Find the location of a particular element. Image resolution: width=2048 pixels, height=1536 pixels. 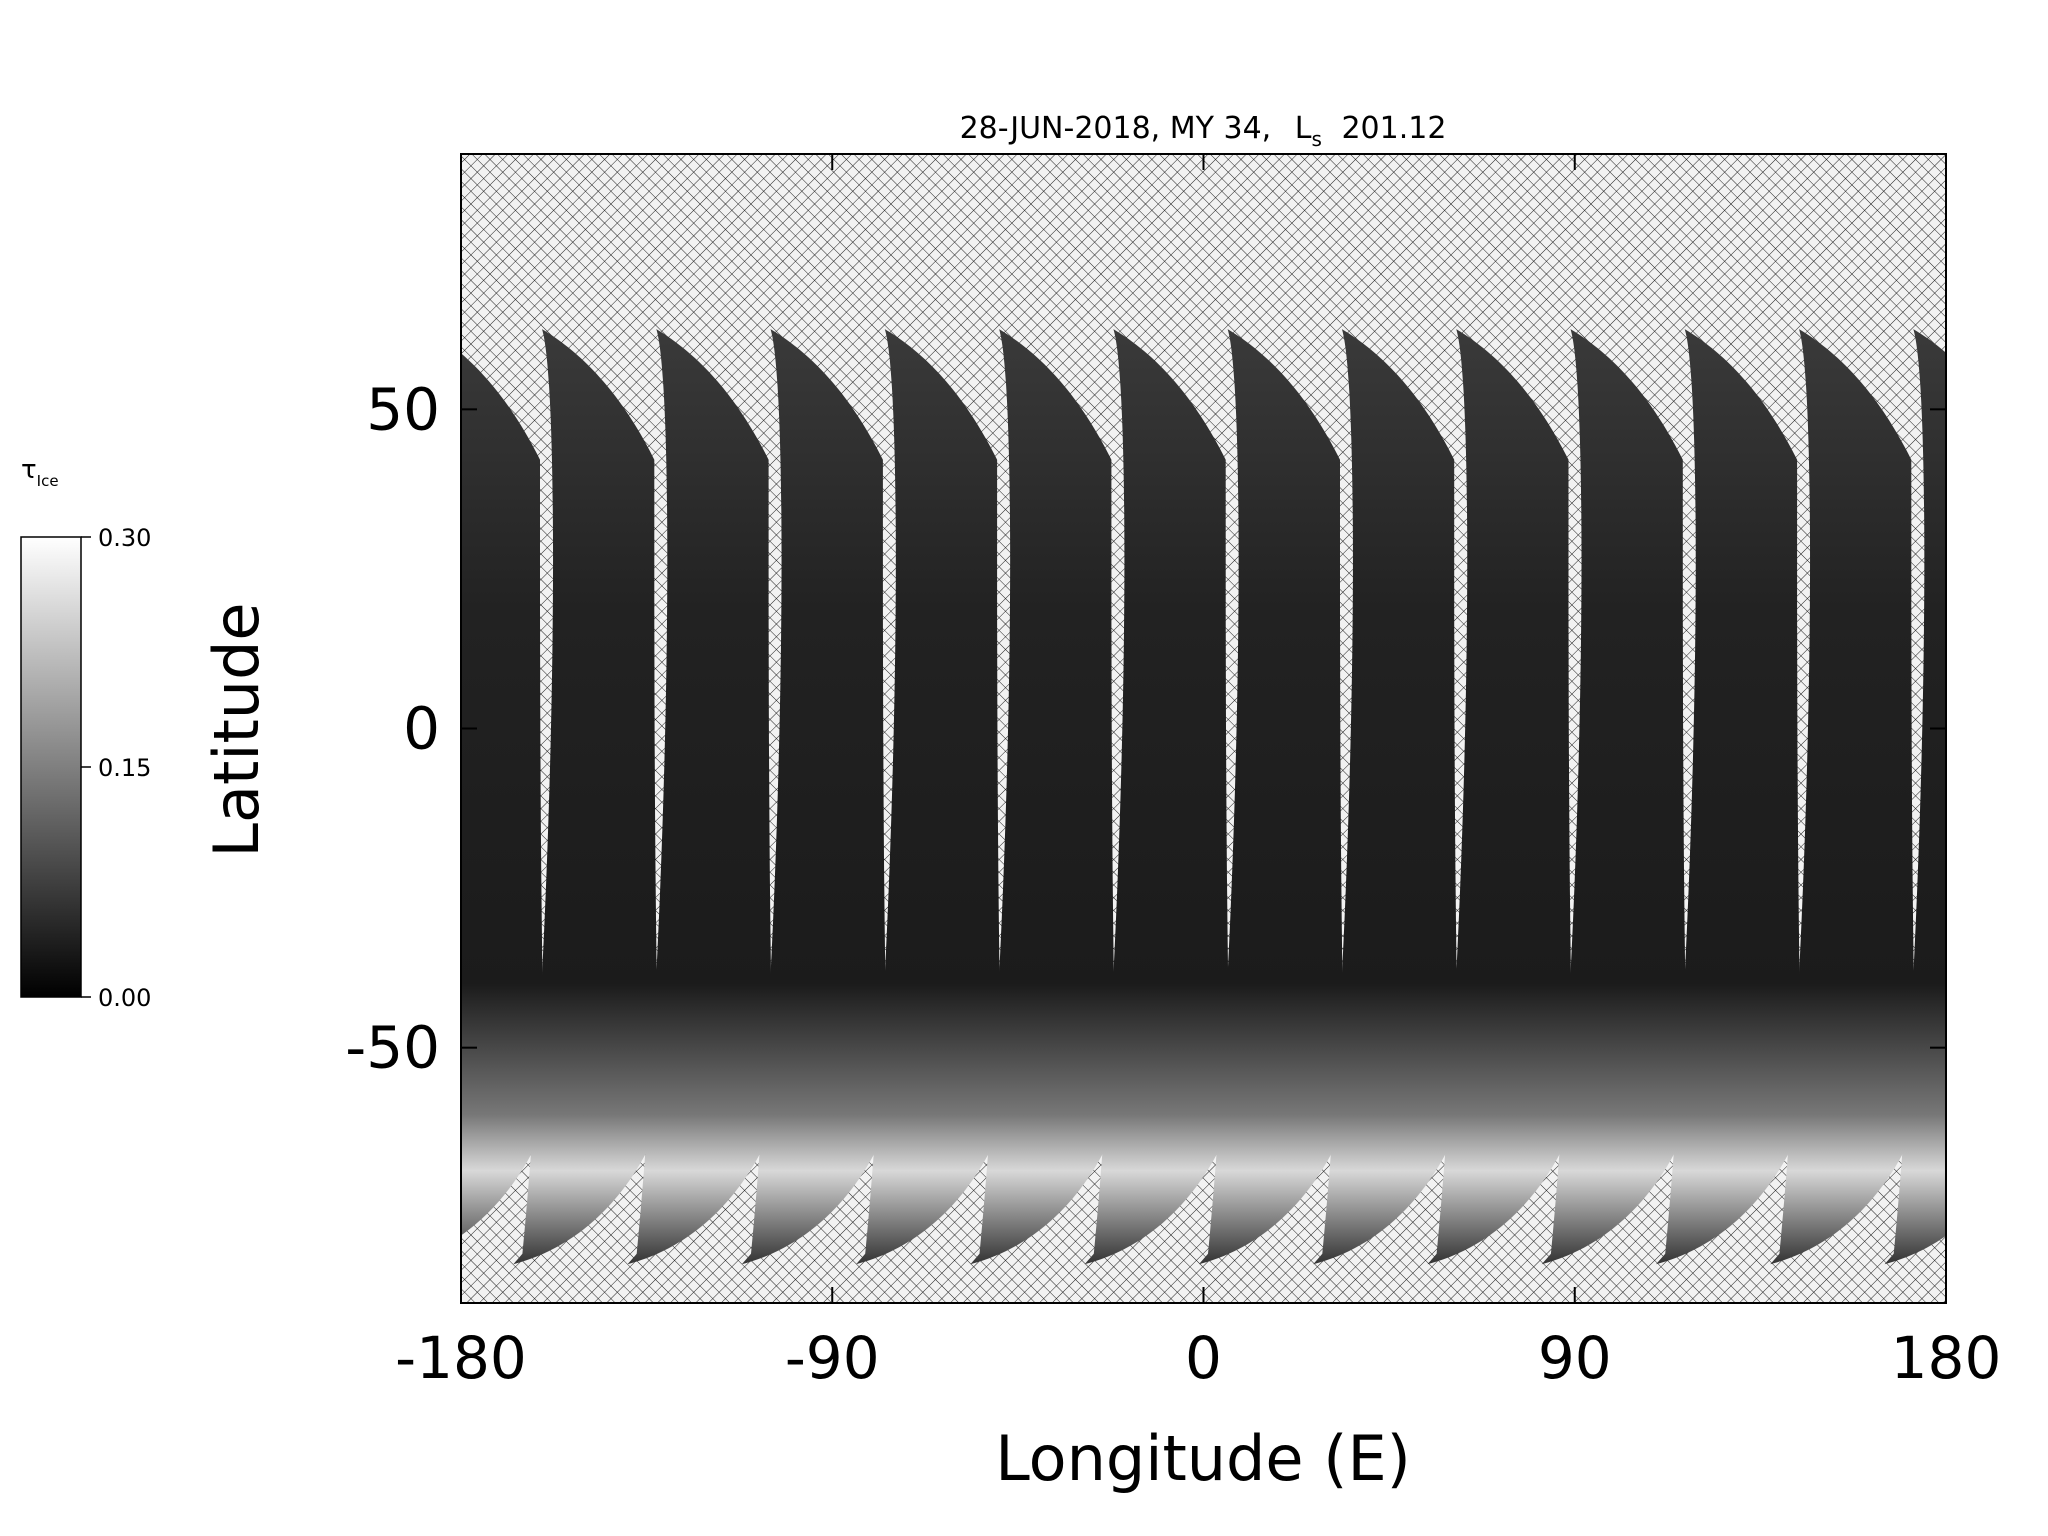

x-tick-label: -90 is located at coordinates (832, 1358).